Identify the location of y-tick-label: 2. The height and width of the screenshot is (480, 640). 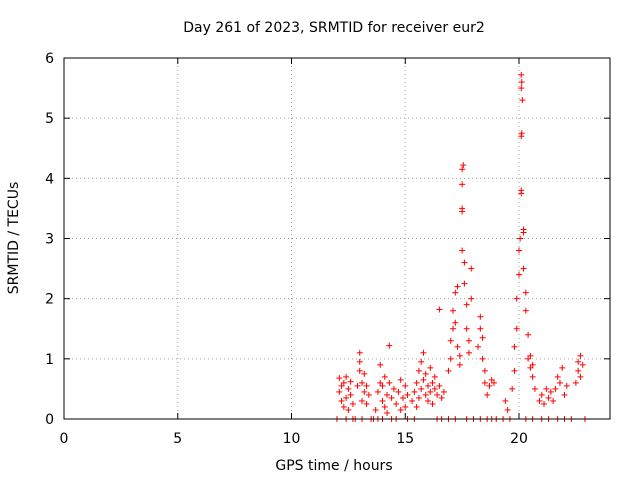
(49, 300).